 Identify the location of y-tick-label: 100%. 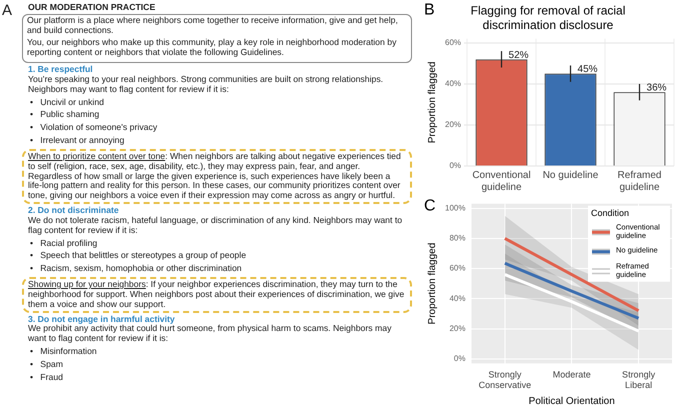
(455, 208).